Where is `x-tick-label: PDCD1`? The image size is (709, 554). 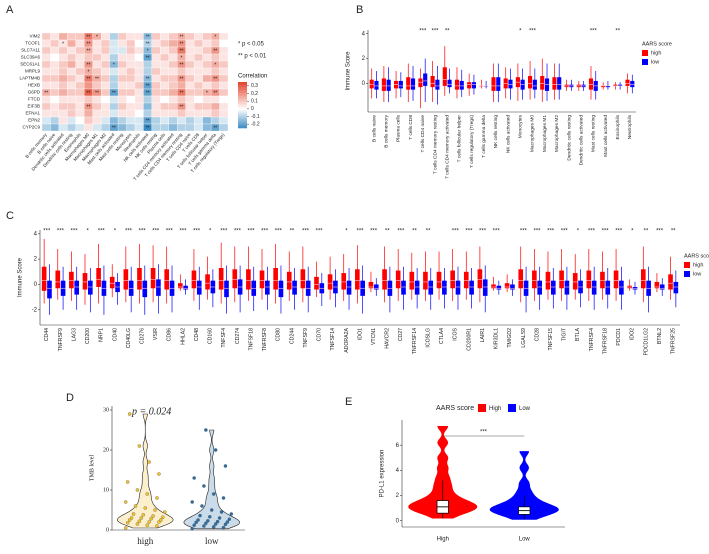
x-tick-label: PDCD1 is located at coordinates (619, 337).